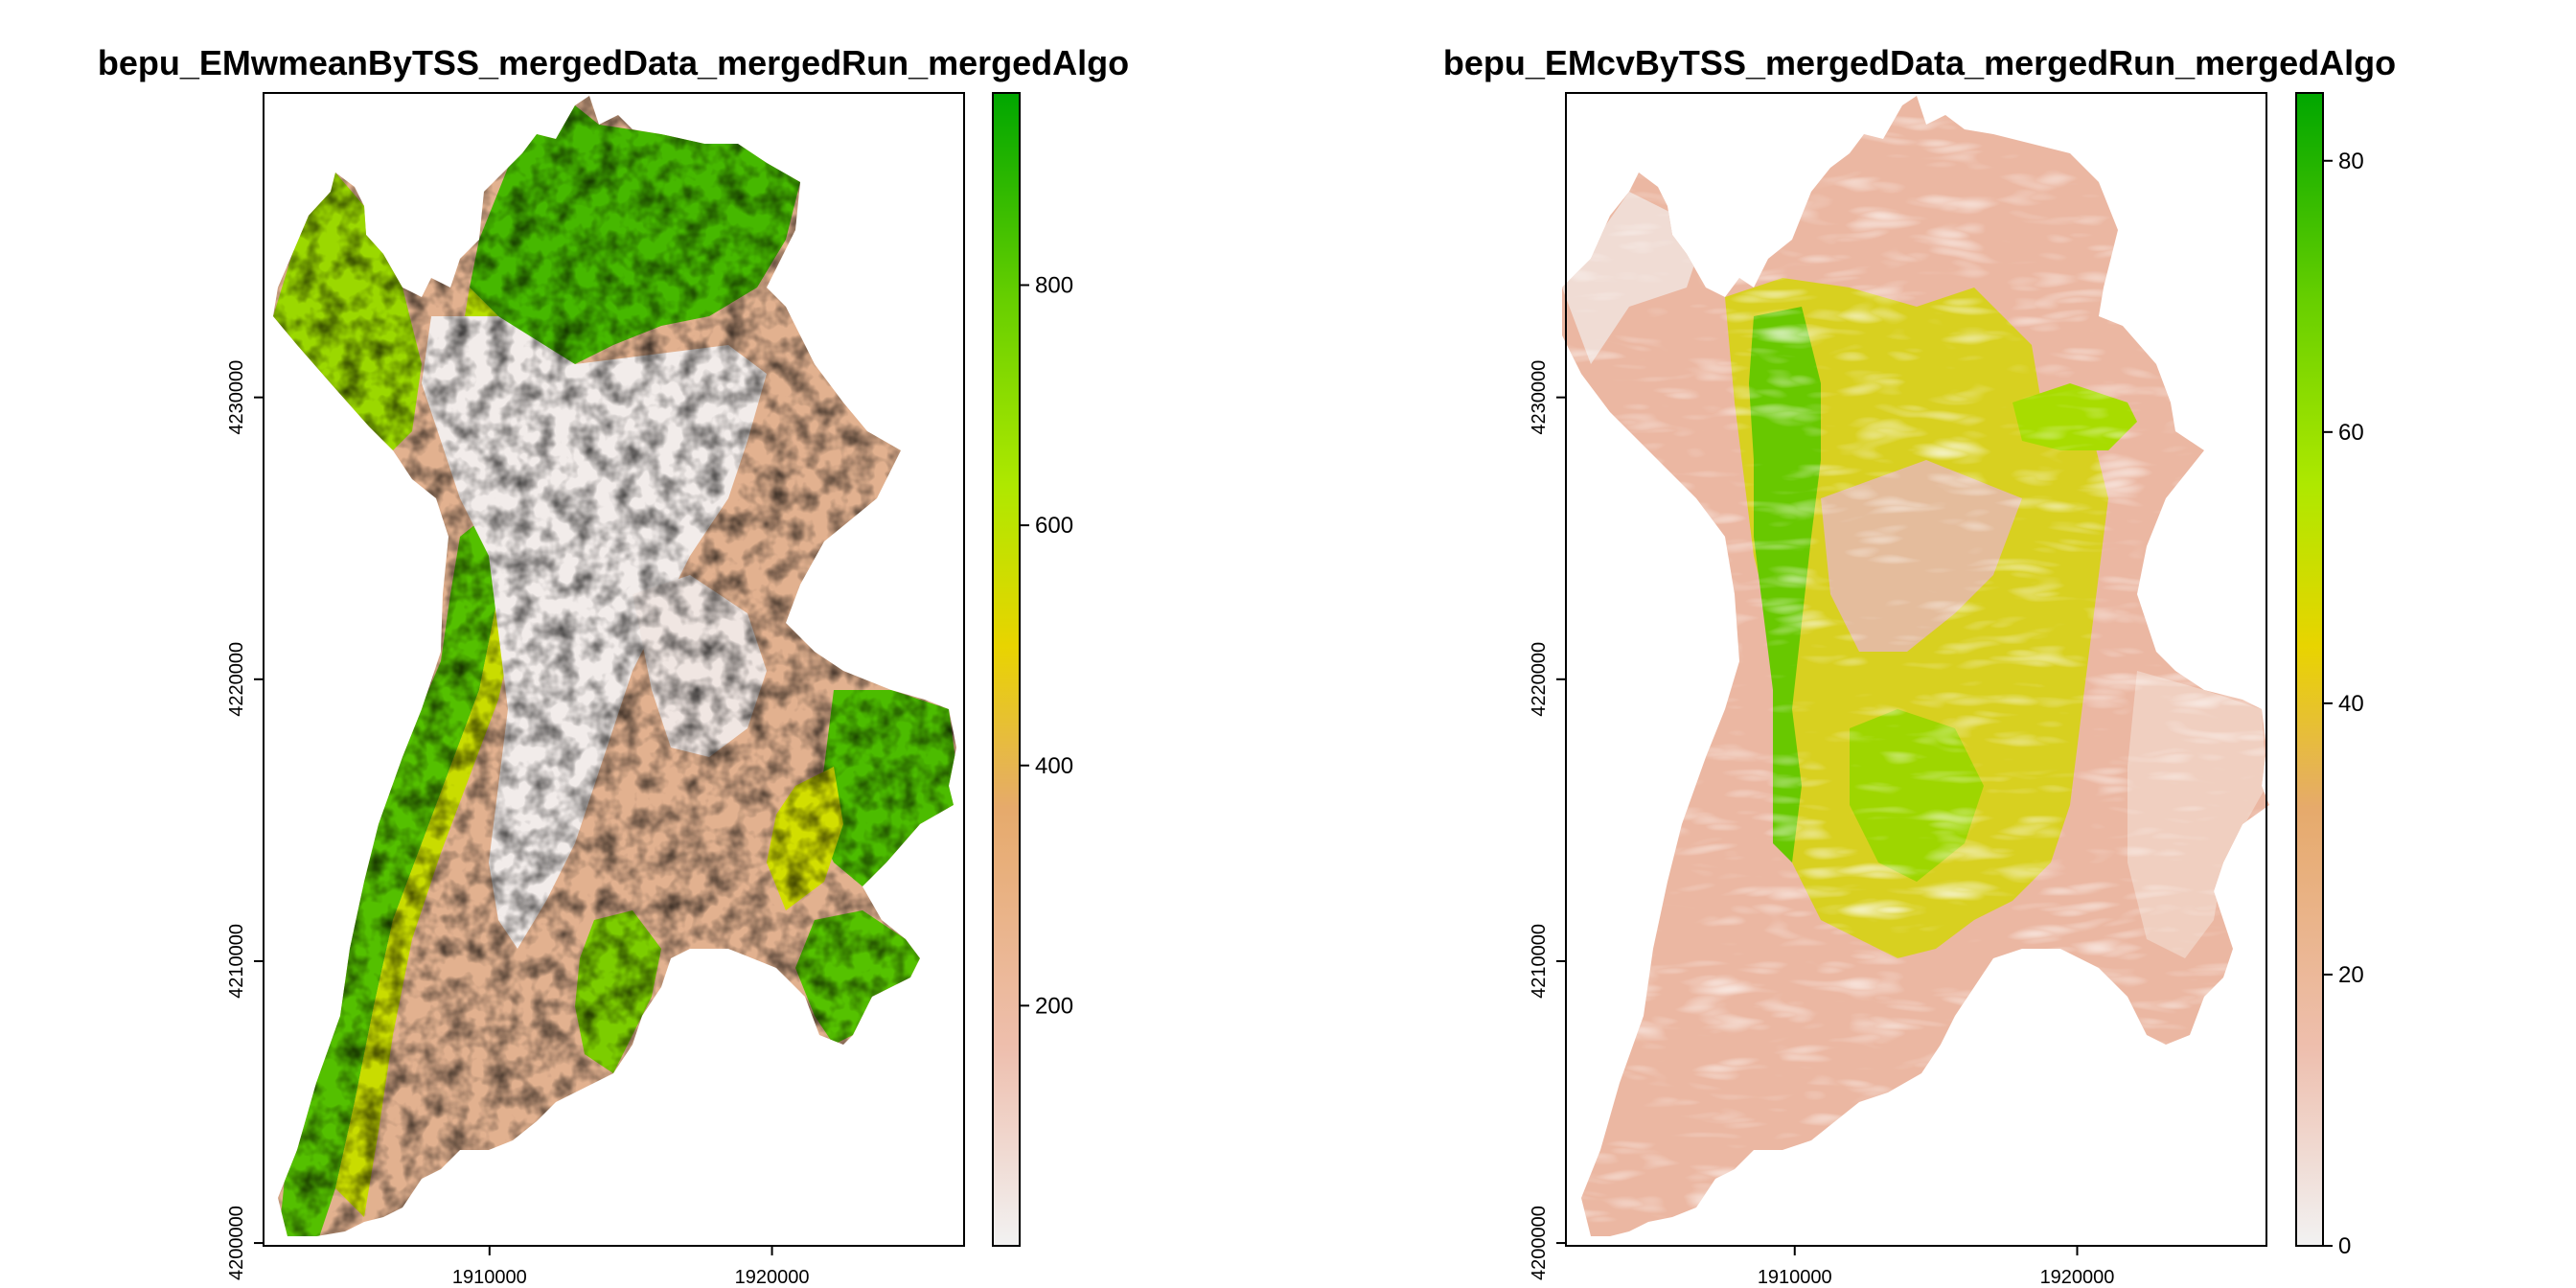 The height and width of the screenshot is (1288, 2576). I want to click on legend-tick-label: 0, so click(2344, 1246).